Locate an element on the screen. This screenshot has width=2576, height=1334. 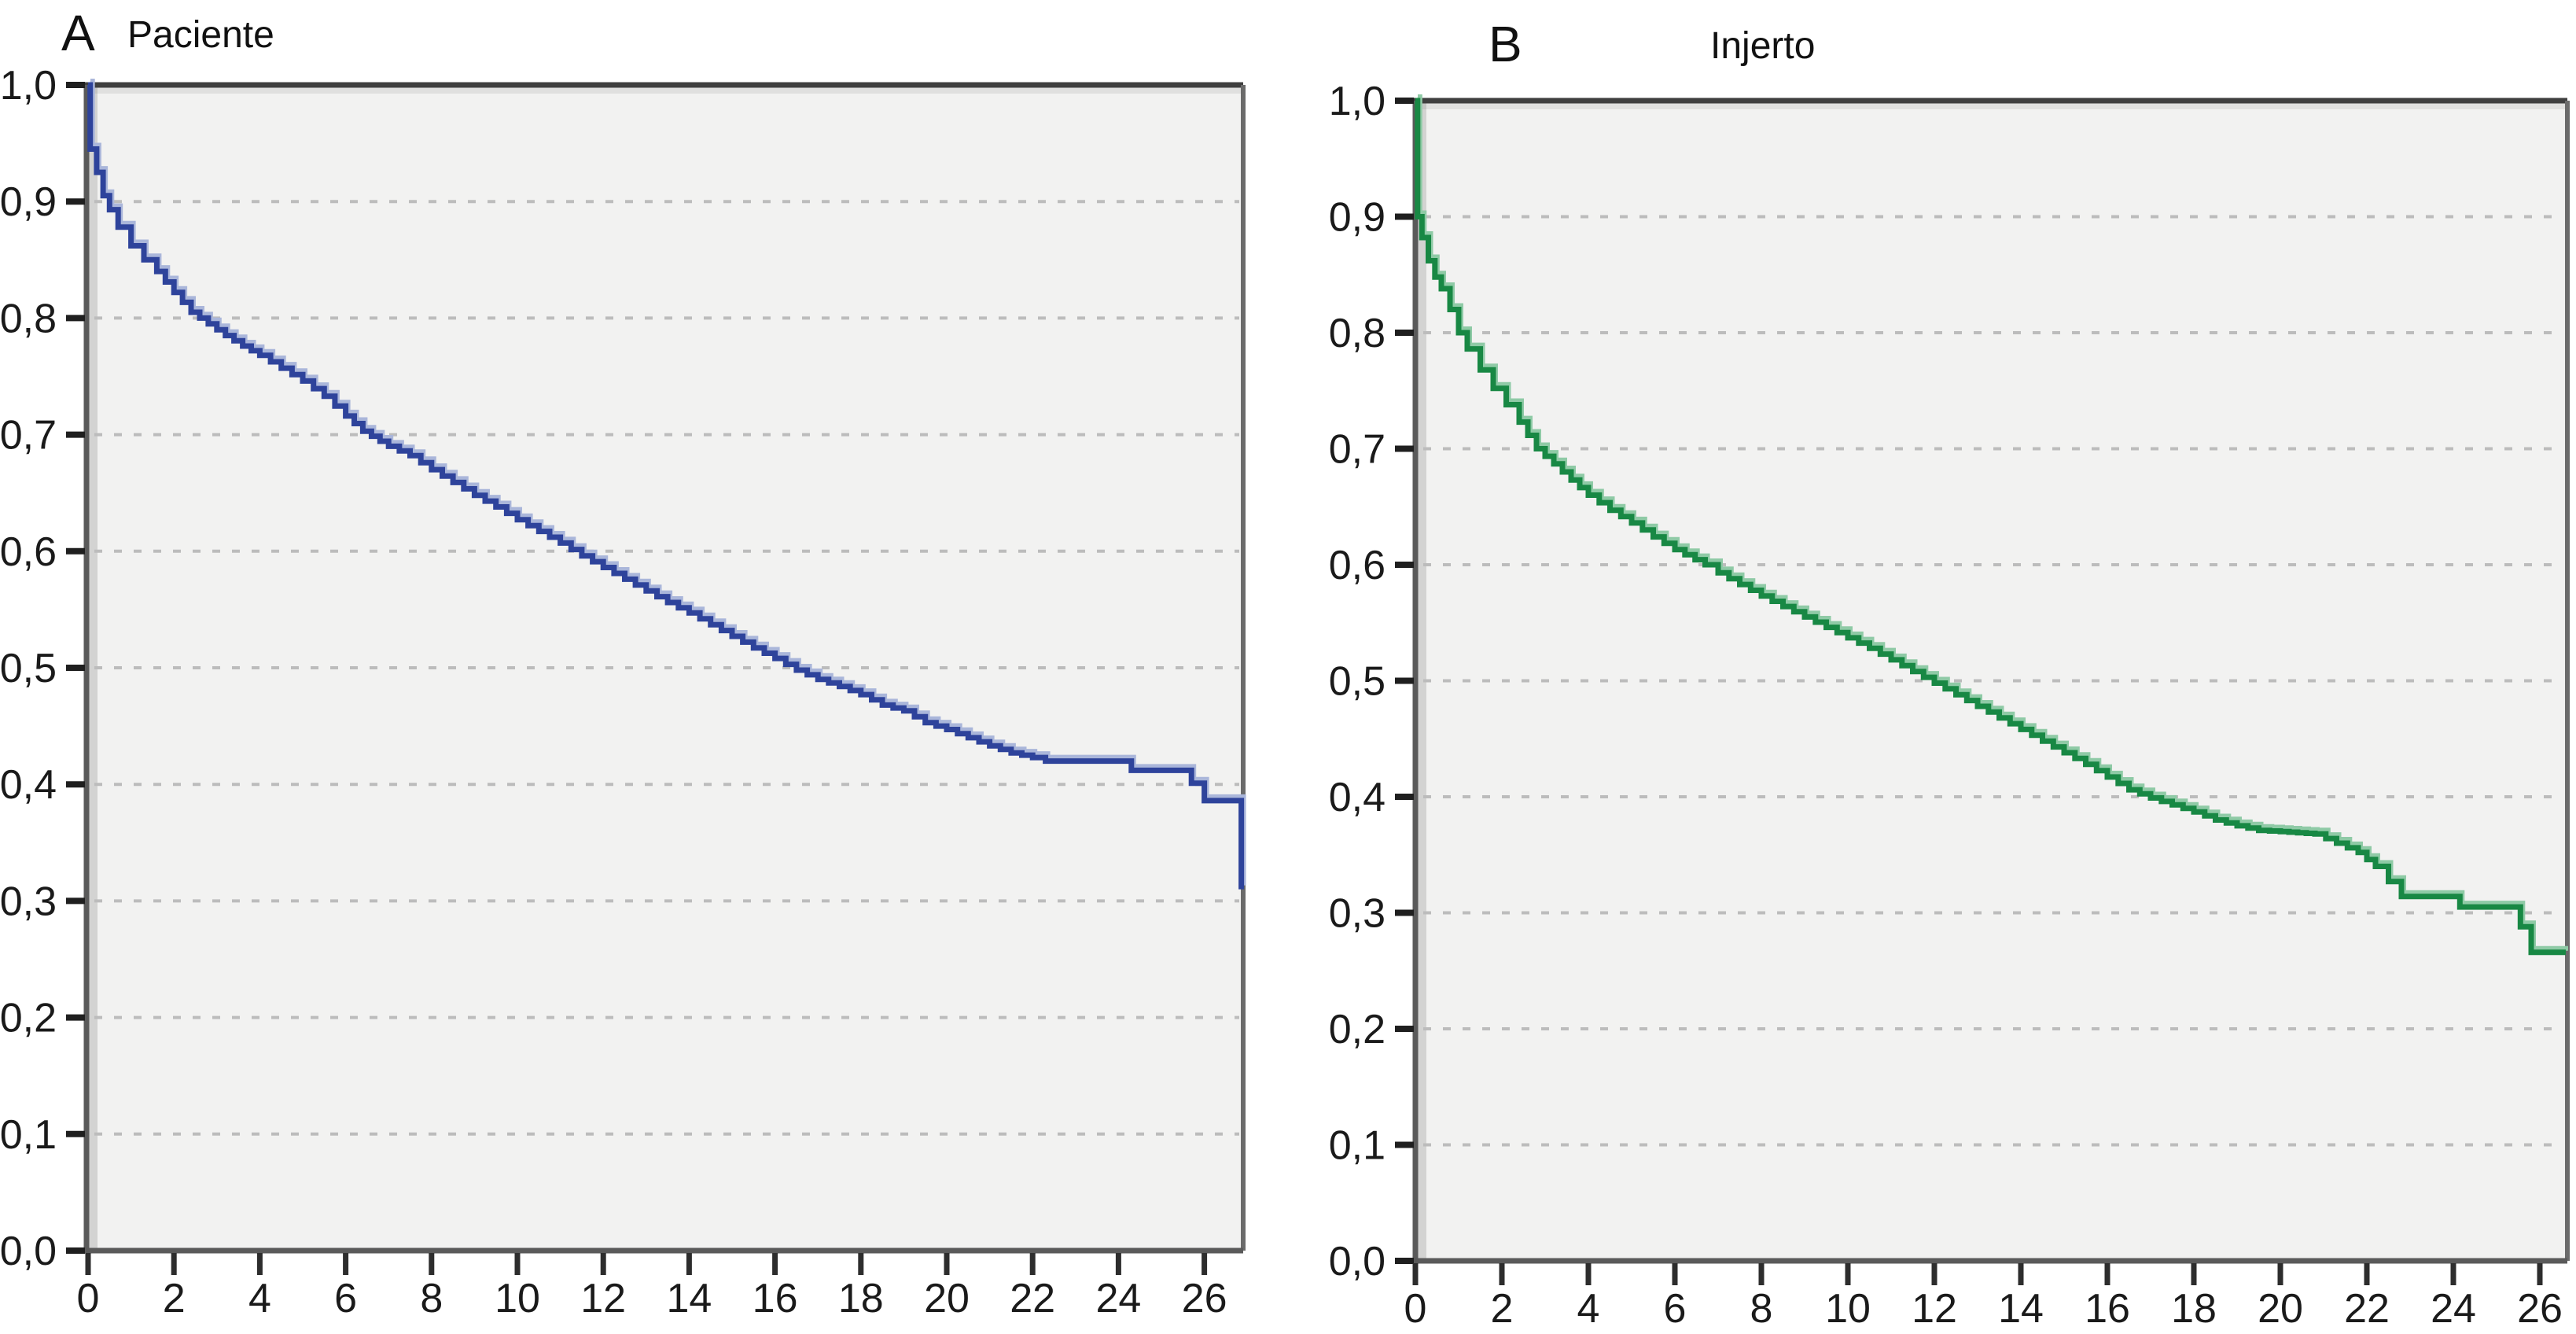
panel-a-y-tick-label: 0,7 is located at coordinates (28, 436).